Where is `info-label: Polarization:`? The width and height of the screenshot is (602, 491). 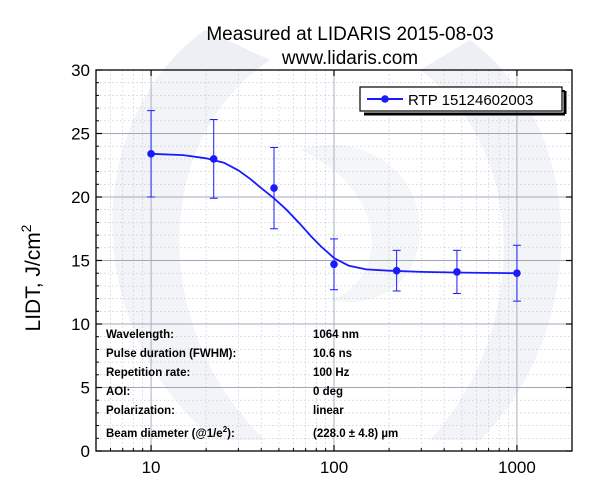
info-label: Polarization: is located at coordinates (140, 411).